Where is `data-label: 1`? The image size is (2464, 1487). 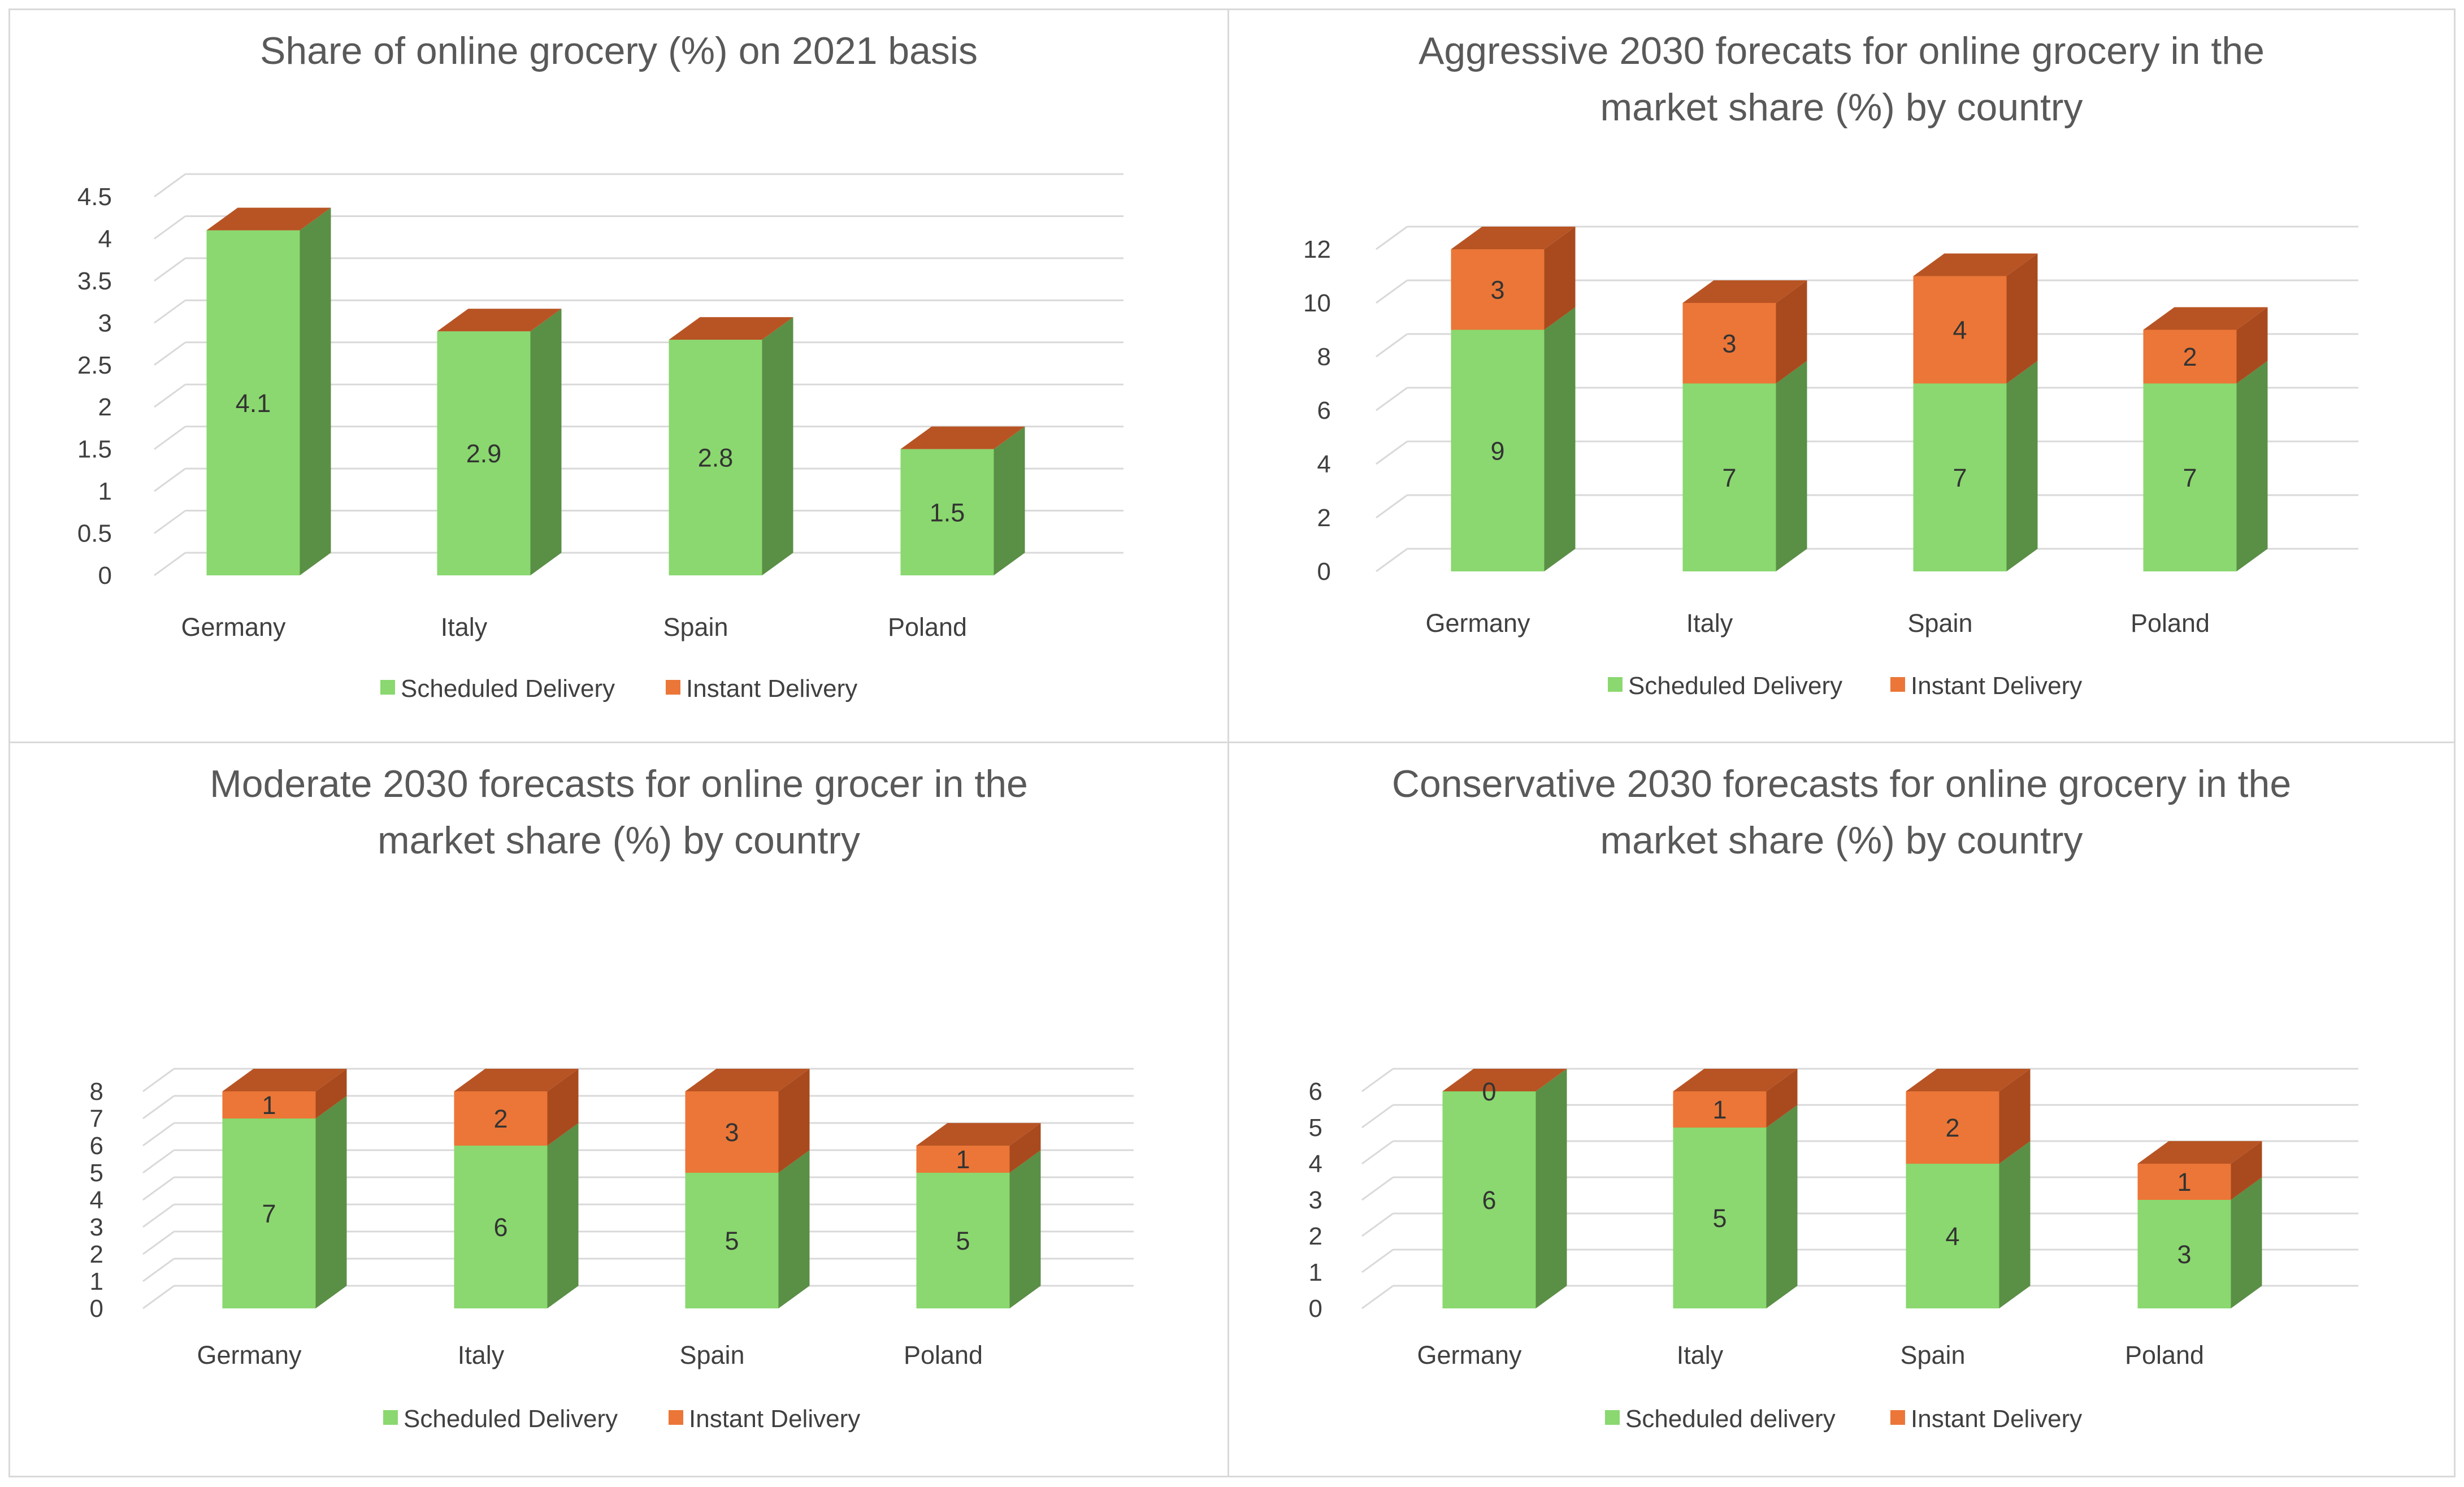 data-label: 1 is located at coordinates (1719, 1109).